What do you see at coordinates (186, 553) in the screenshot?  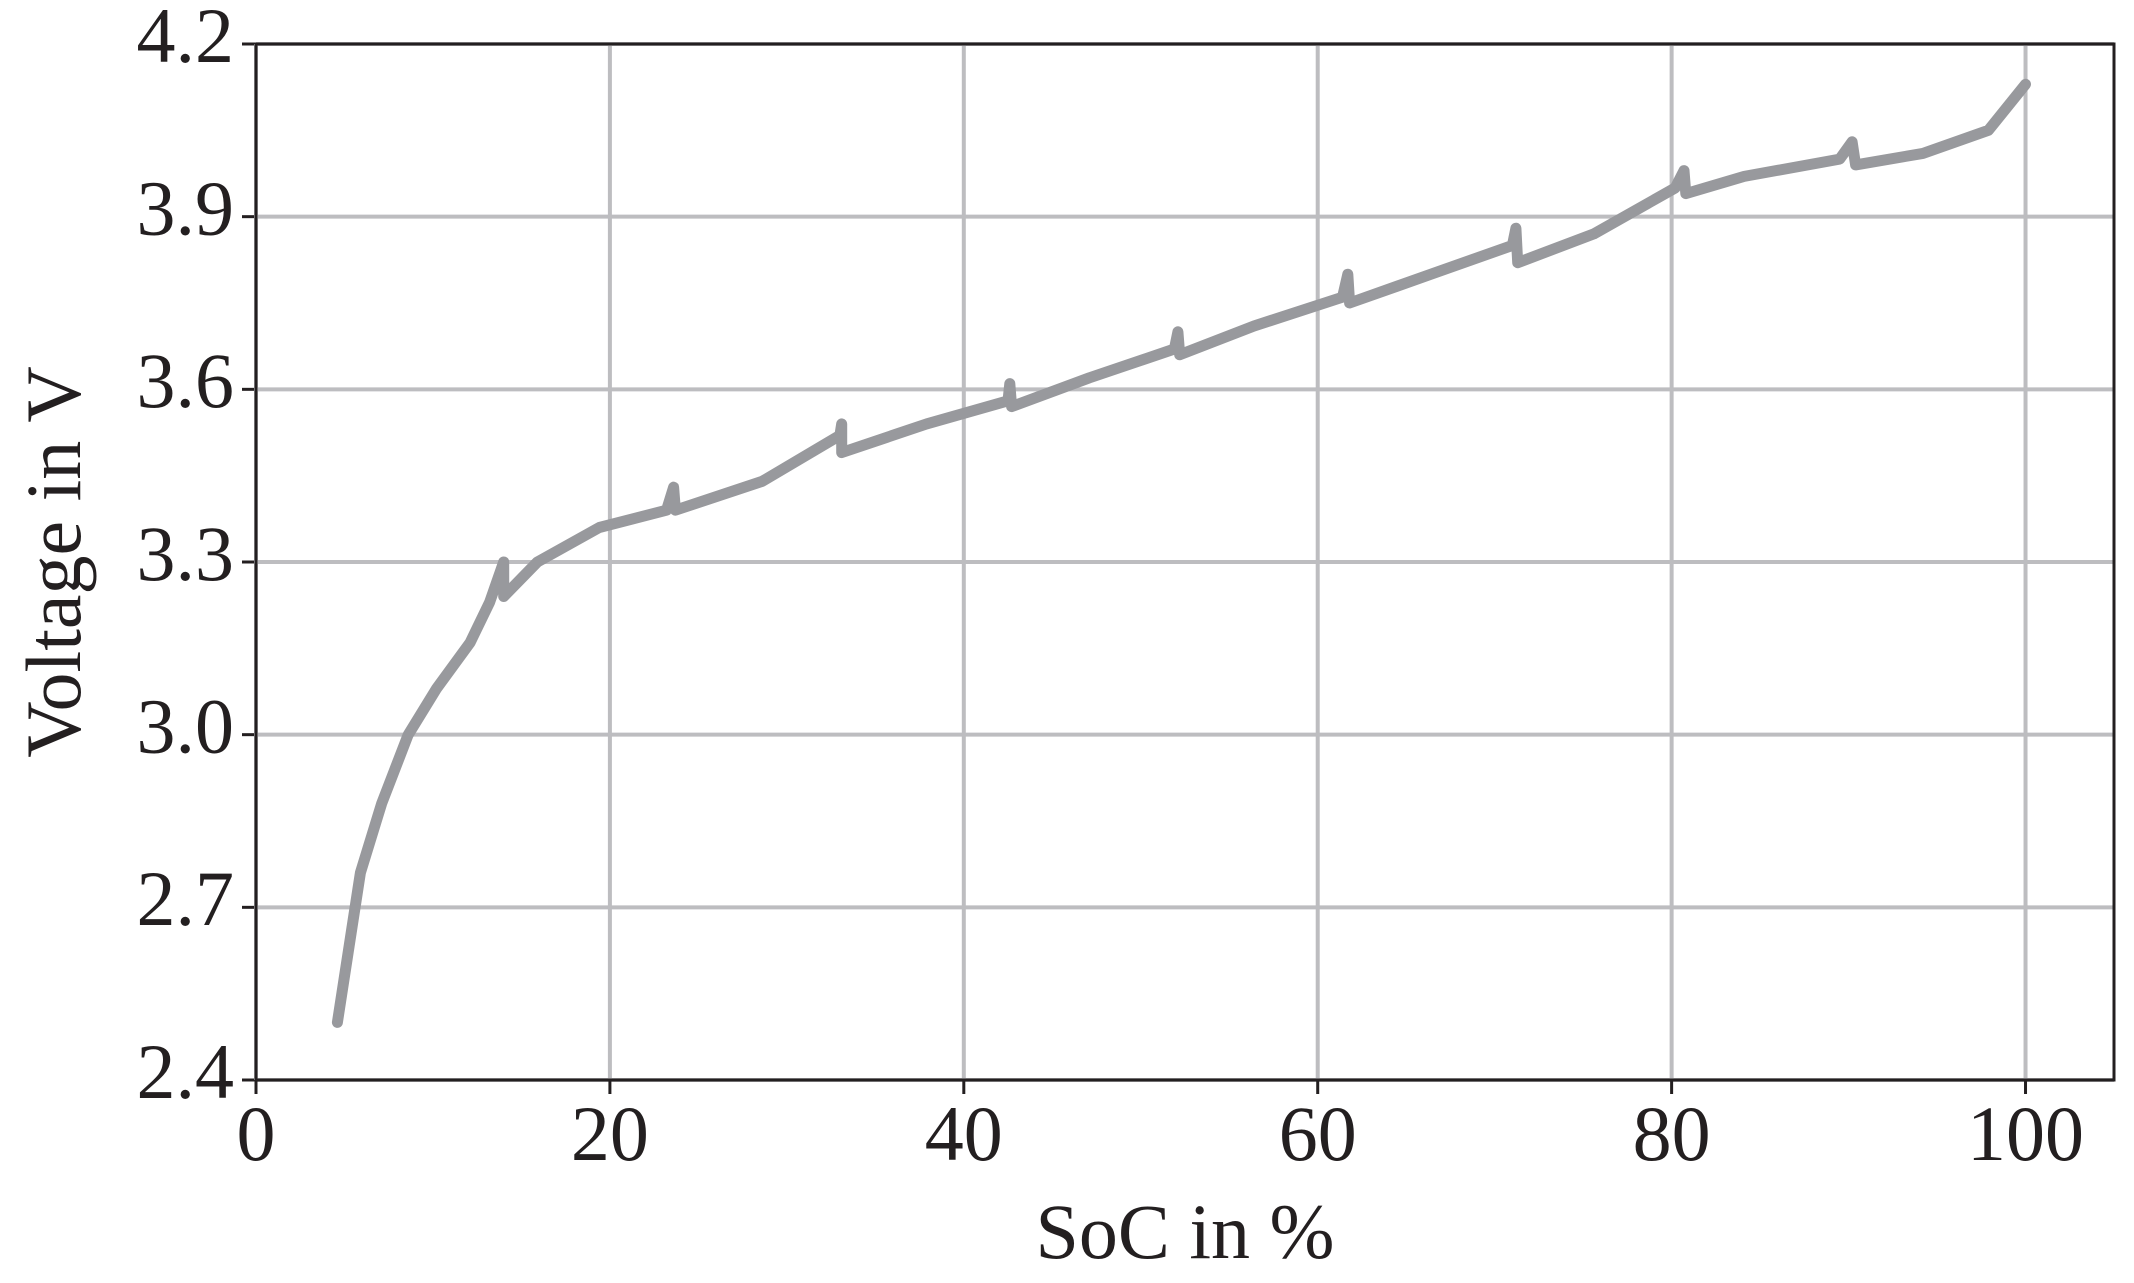 I see `y-tick-label: 3.3` at bounding box center [186, 553].